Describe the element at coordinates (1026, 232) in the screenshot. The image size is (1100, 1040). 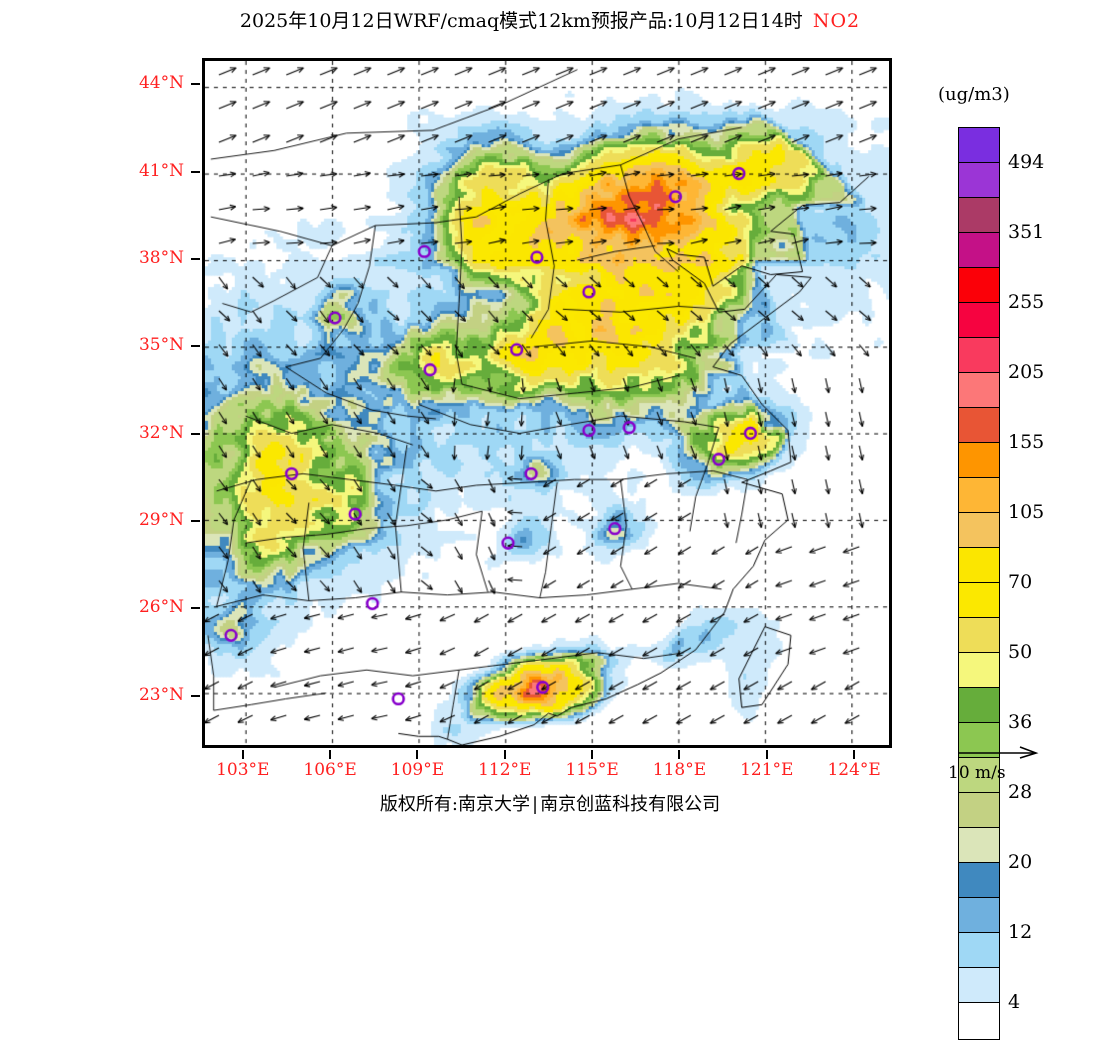
I see `colorbar-label-351: 351` at that location.